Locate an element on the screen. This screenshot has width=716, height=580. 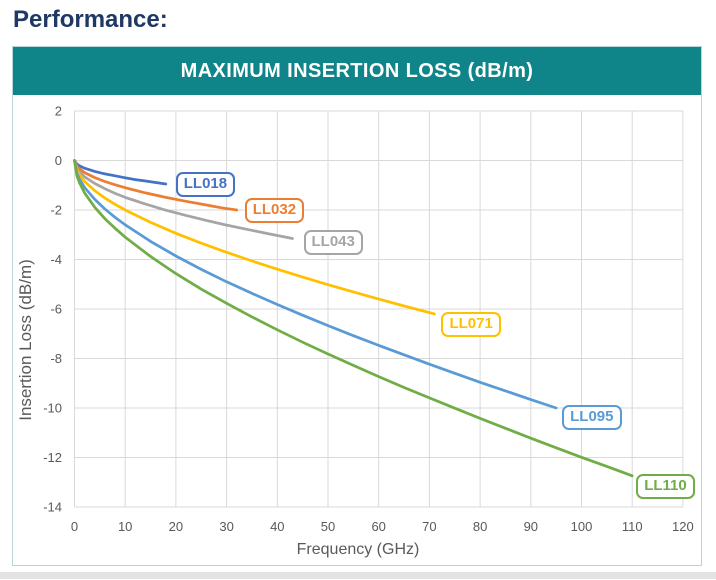
y-tick-label: -12 is located at coordinates (52, 457).